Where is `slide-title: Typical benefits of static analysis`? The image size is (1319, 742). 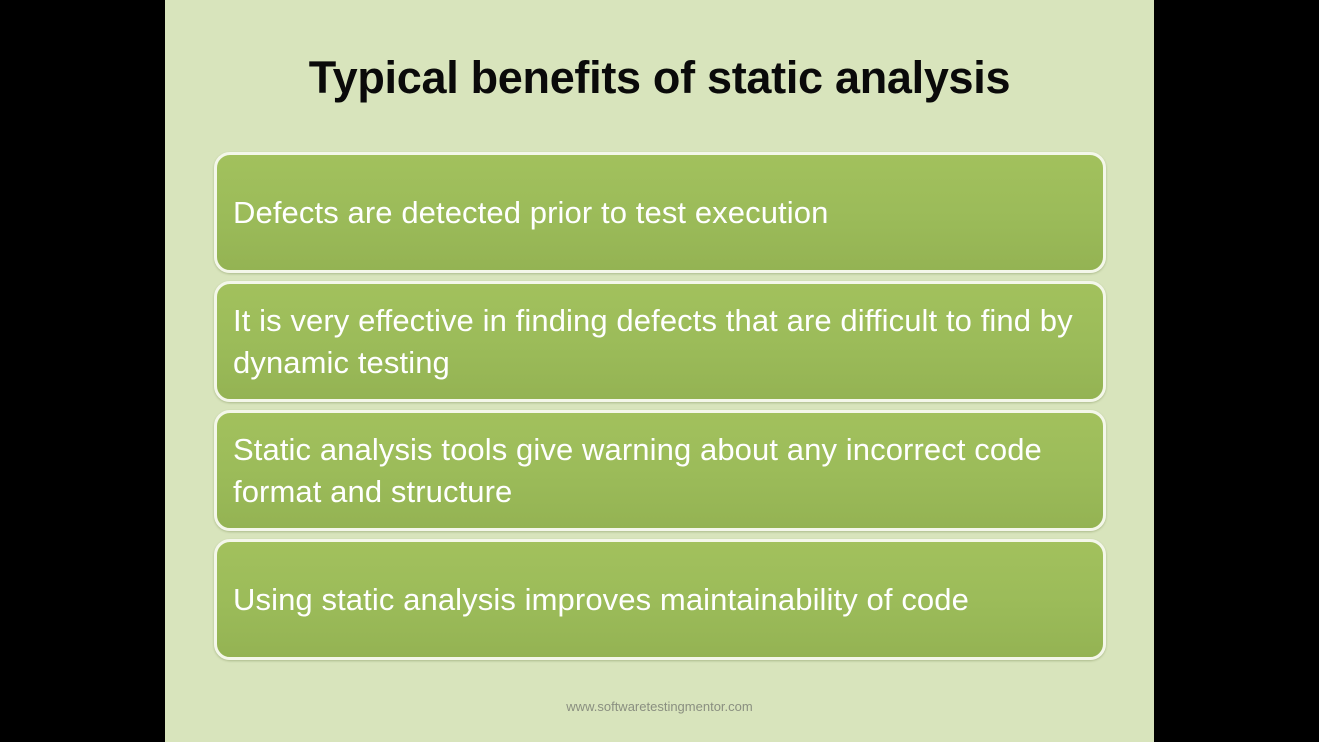
slide-title: Typical benefits of static analysis is located at coordinates (659, 77).